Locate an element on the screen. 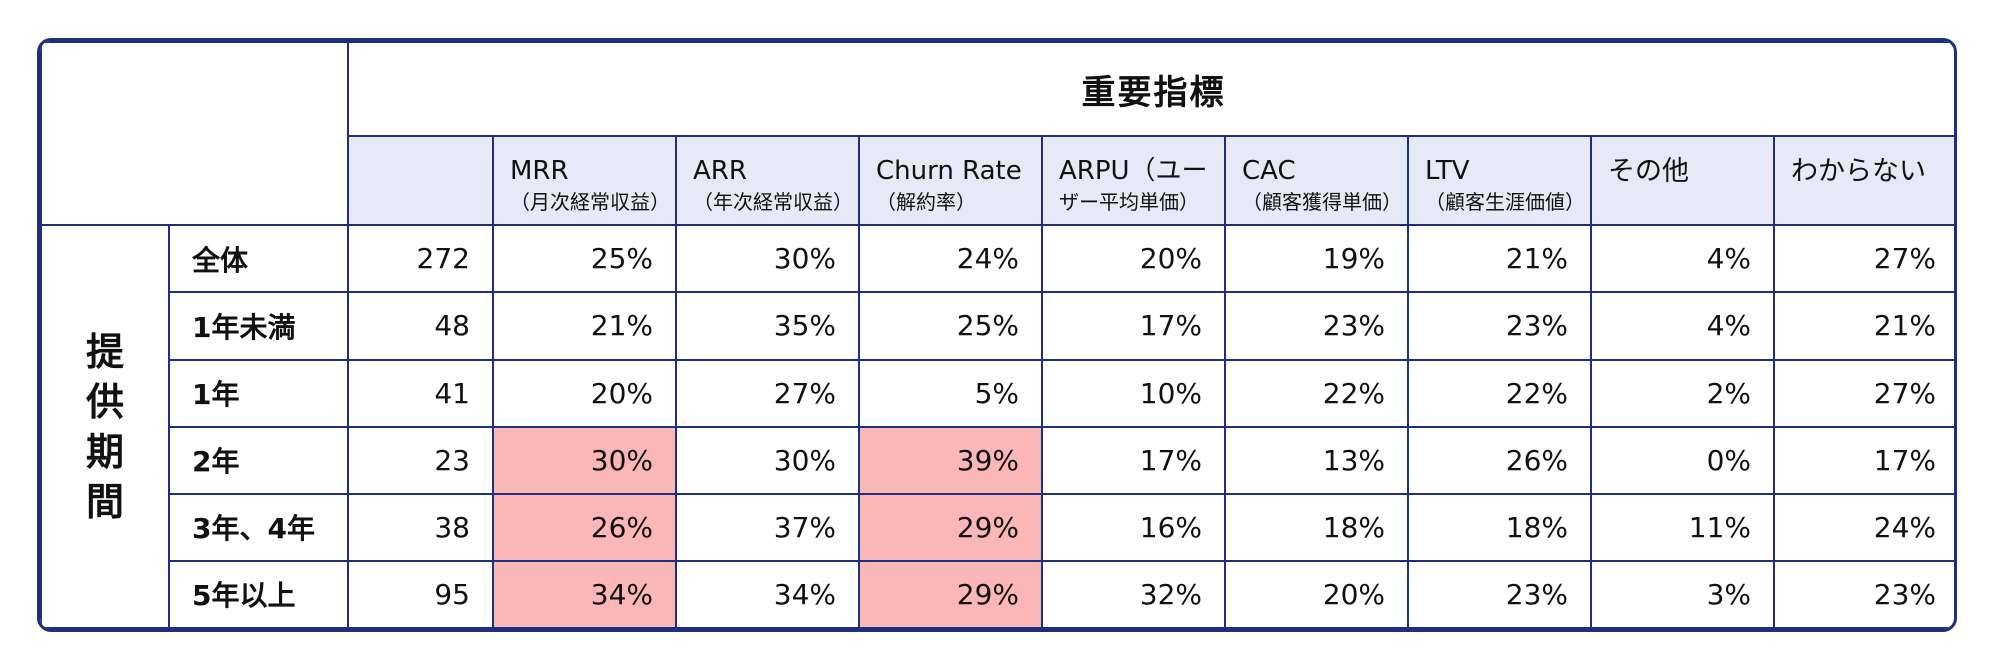 The width and height of the screenshot is (1996, 662). value-cell: 37% is located at coordinates (767, 527).